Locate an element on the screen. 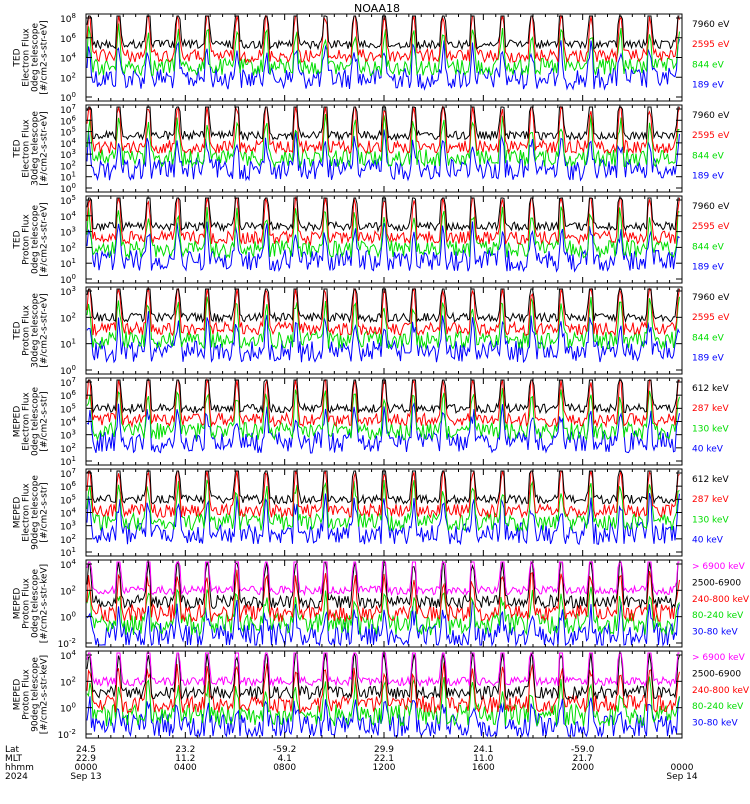 This screenshot has width=750, height=804. x-axis-date-label: Sep 13 is located at coordinates (85, 777).